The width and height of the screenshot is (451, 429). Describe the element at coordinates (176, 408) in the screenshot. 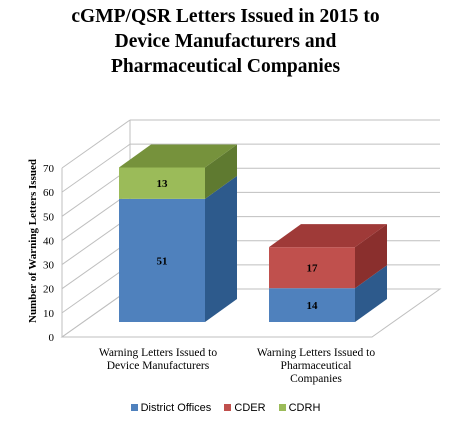

I see `legend-label: District Offices` at that location.